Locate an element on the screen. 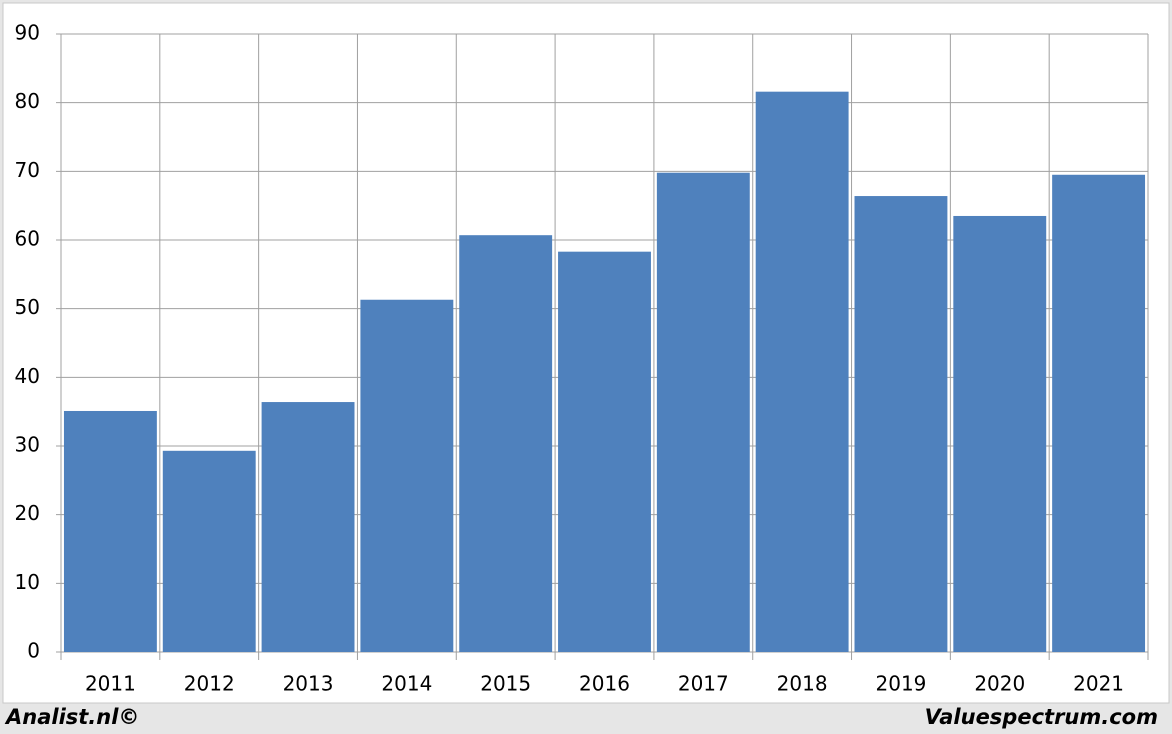 This screenshot has height=734, width=1172. y-tick-label: 90 is located at coordinates (27, 33).